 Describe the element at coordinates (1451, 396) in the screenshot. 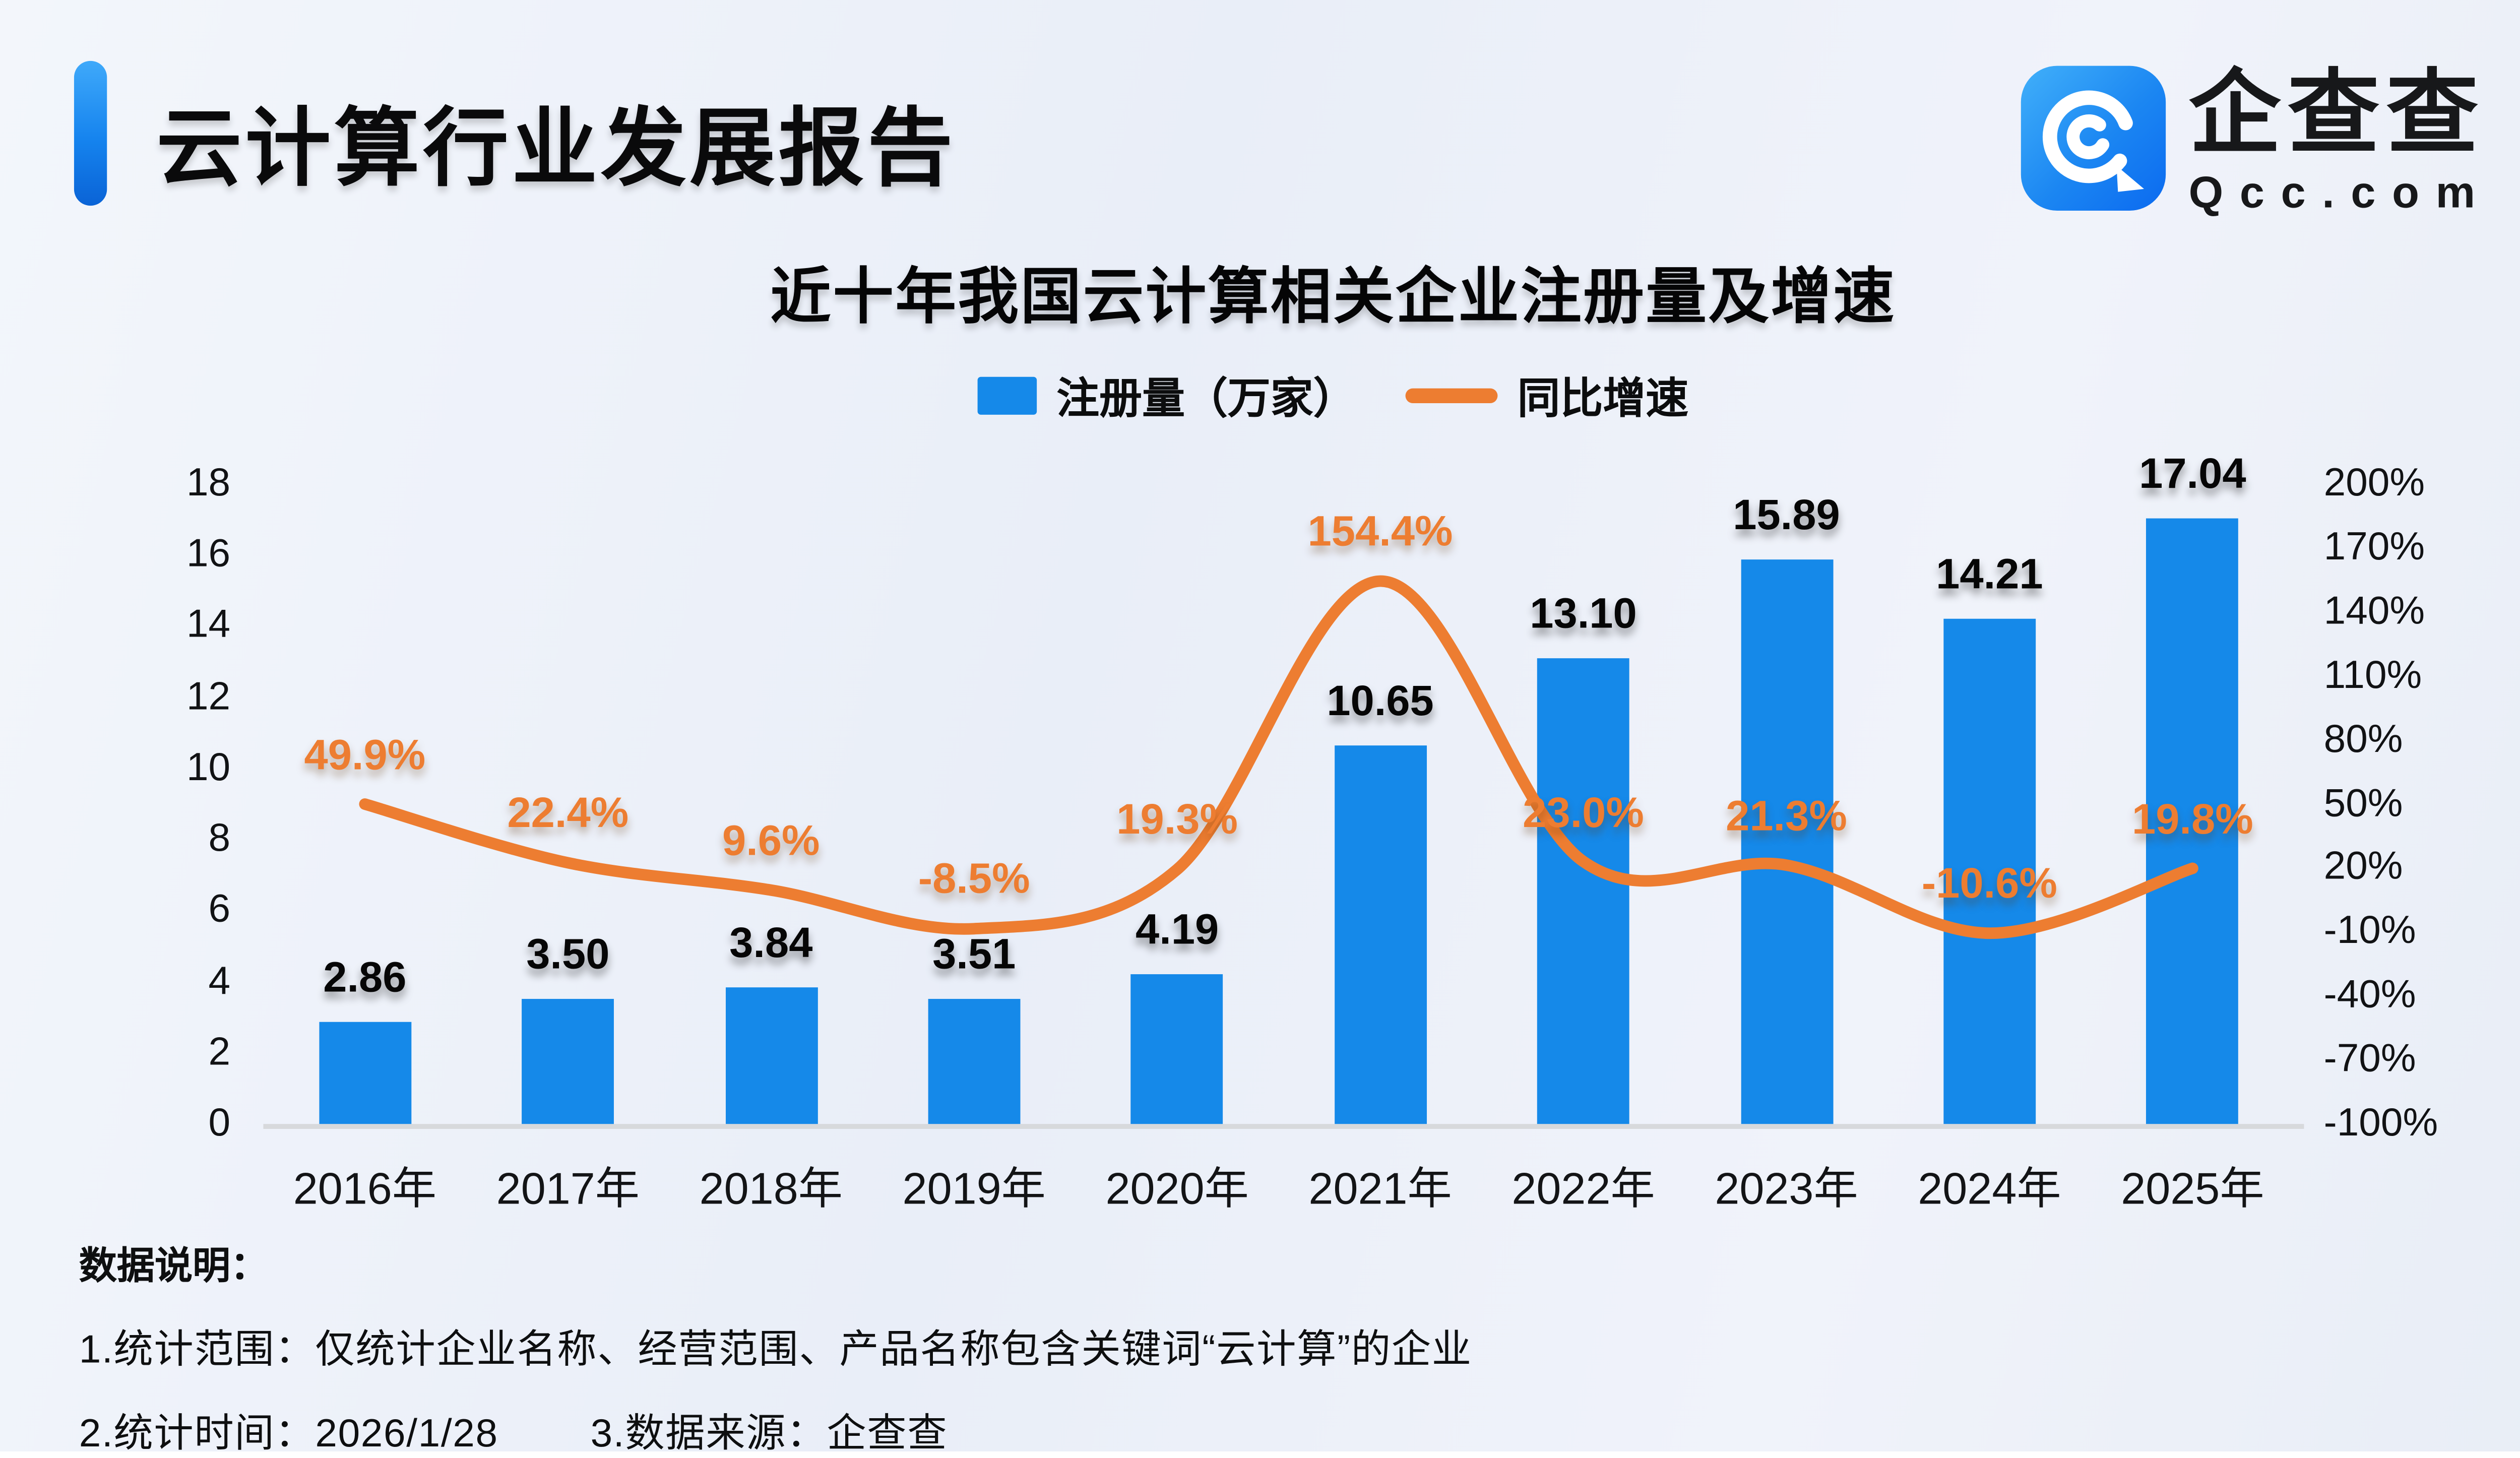

I see `legend-line-swatch-icon` at that location.